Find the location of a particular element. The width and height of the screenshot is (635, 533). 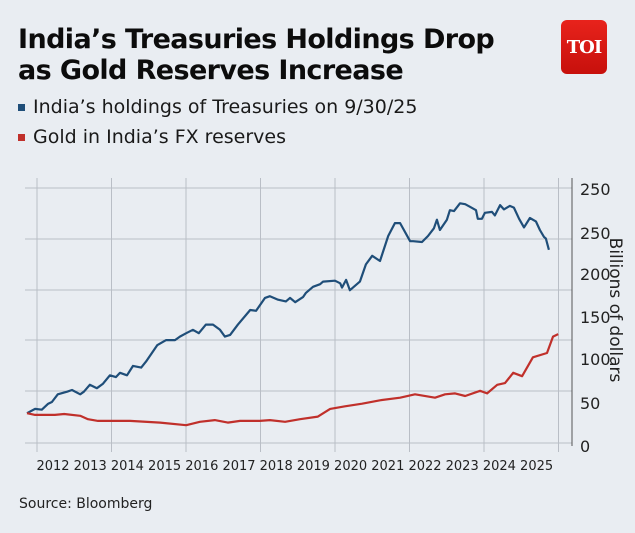

legend-item-gold: Gold in India’s FX reserves is located at coordinates (152, 137).